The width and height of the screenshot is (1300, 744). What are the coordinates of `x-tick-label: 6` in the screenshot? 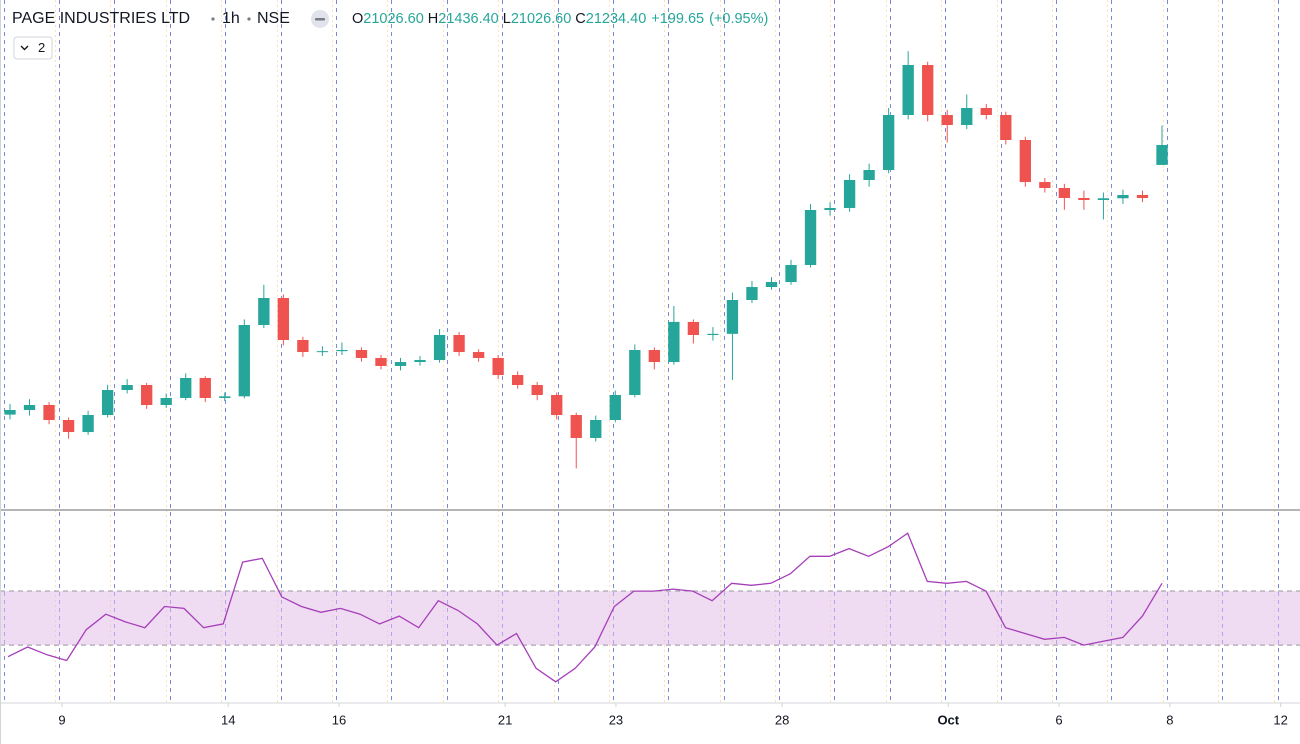 It's located at (1058, 719).